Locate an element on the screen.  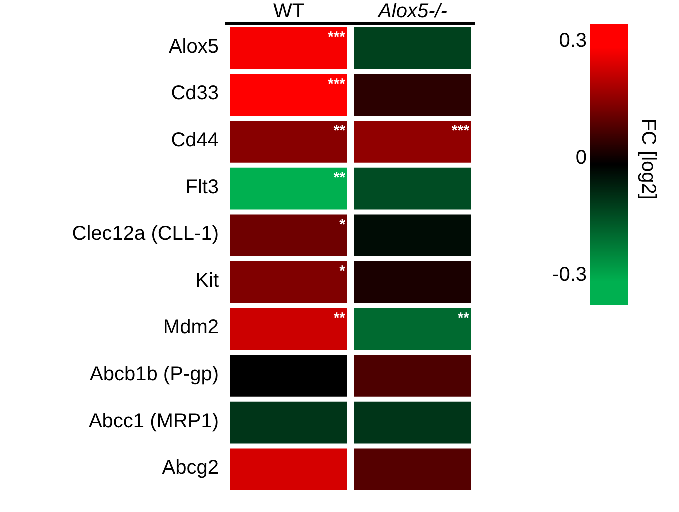
y-tick-label: Abcb1b (P-gp) is located at coordinates (154, 375).